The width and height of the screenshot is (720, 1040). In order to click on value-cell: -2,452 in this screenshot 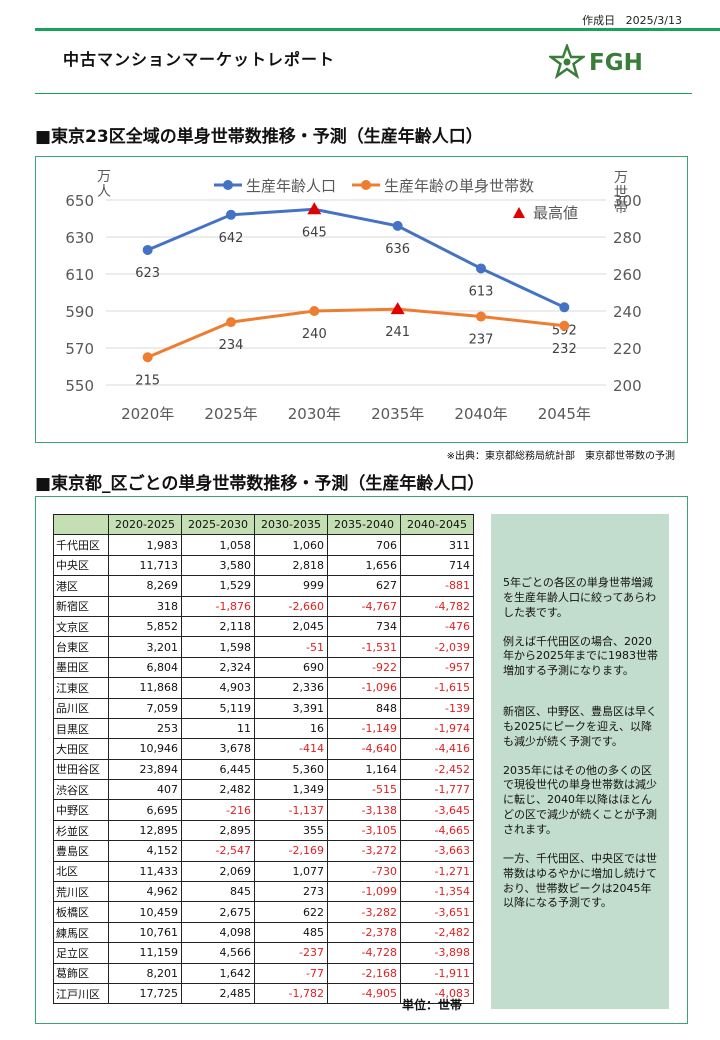, I will do `click(437, 769)`.